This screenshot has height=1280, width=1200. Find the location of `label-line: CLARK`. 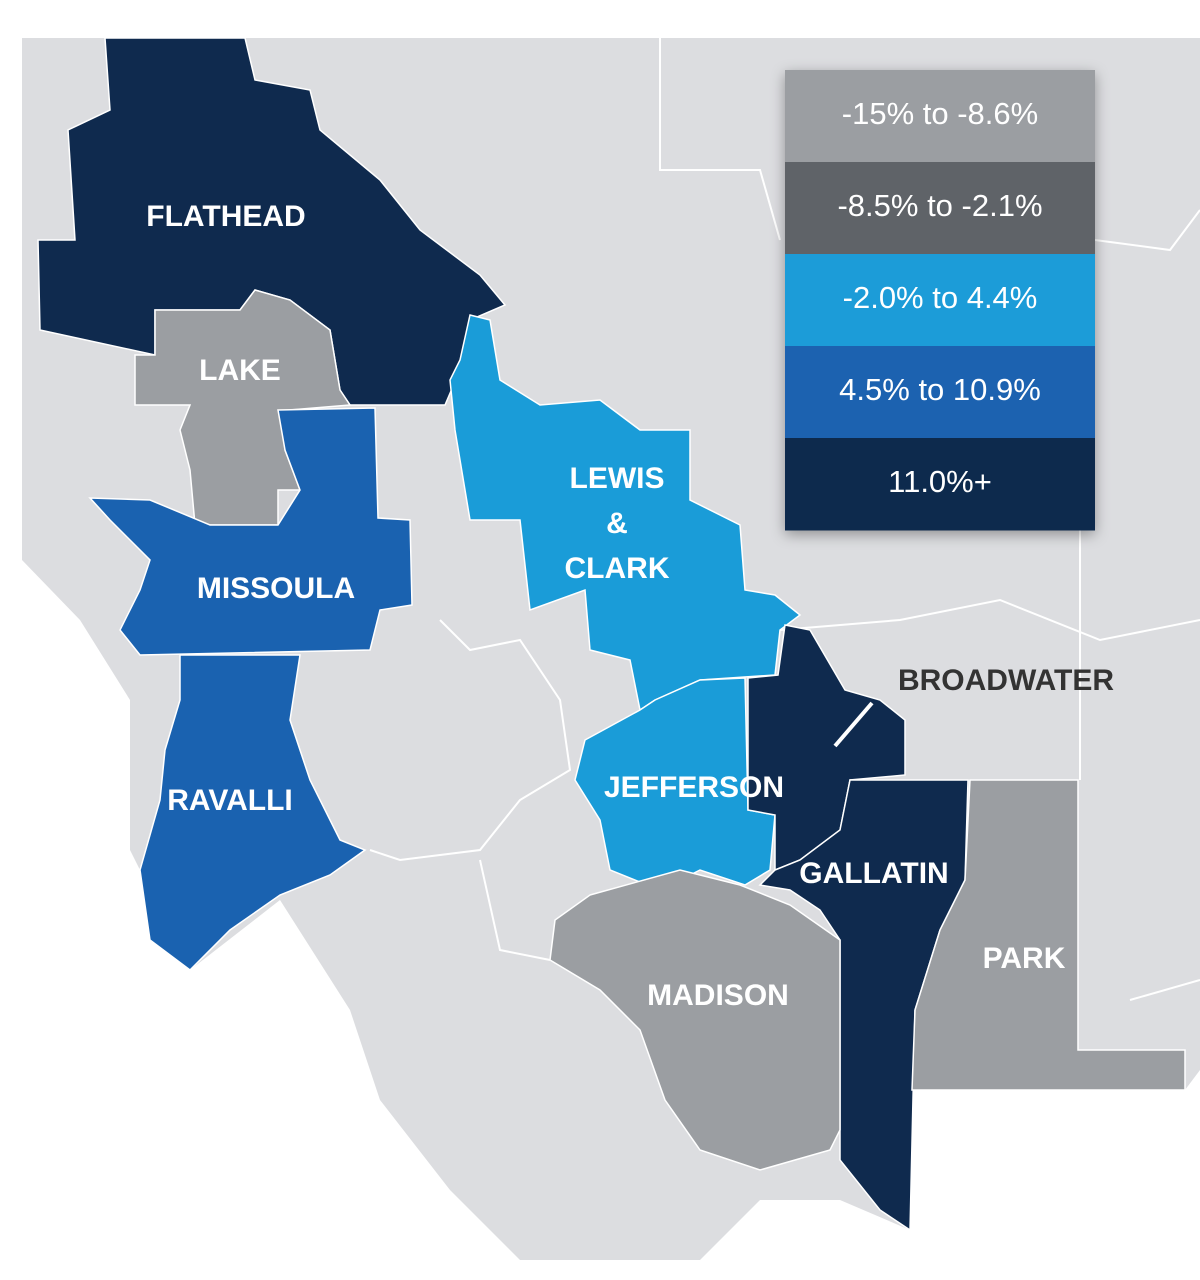

label-line: CLARK is located at coordinates (617, 568).